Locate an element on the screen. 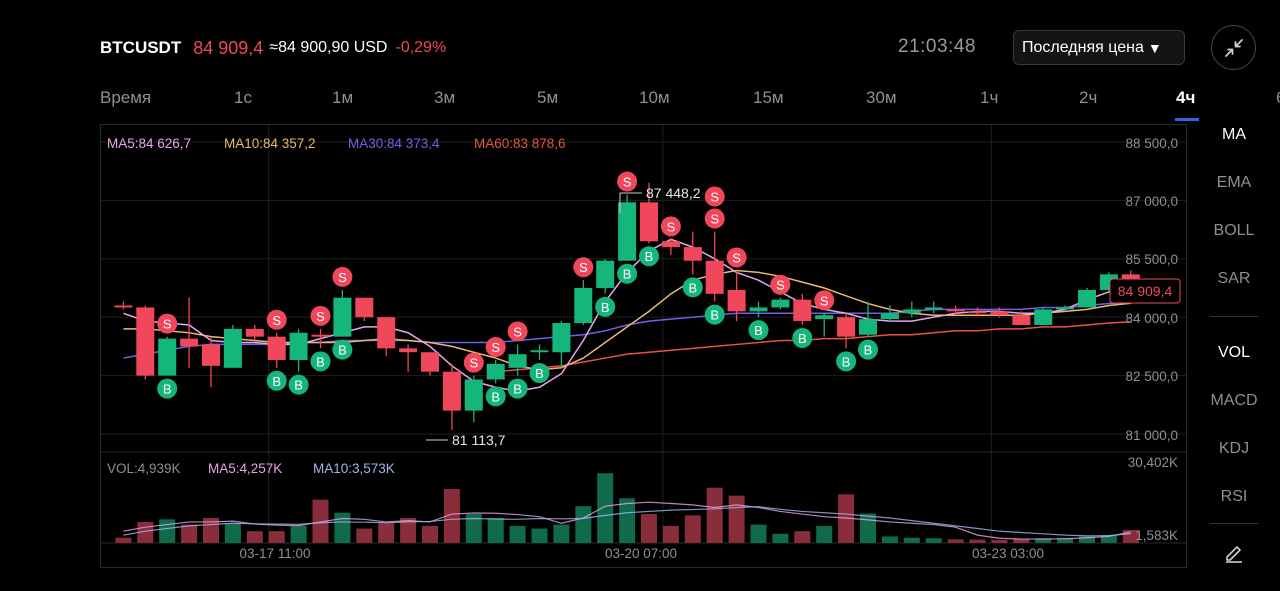  symbol-label: BTCUSDT is located at coordinates (141, 47).